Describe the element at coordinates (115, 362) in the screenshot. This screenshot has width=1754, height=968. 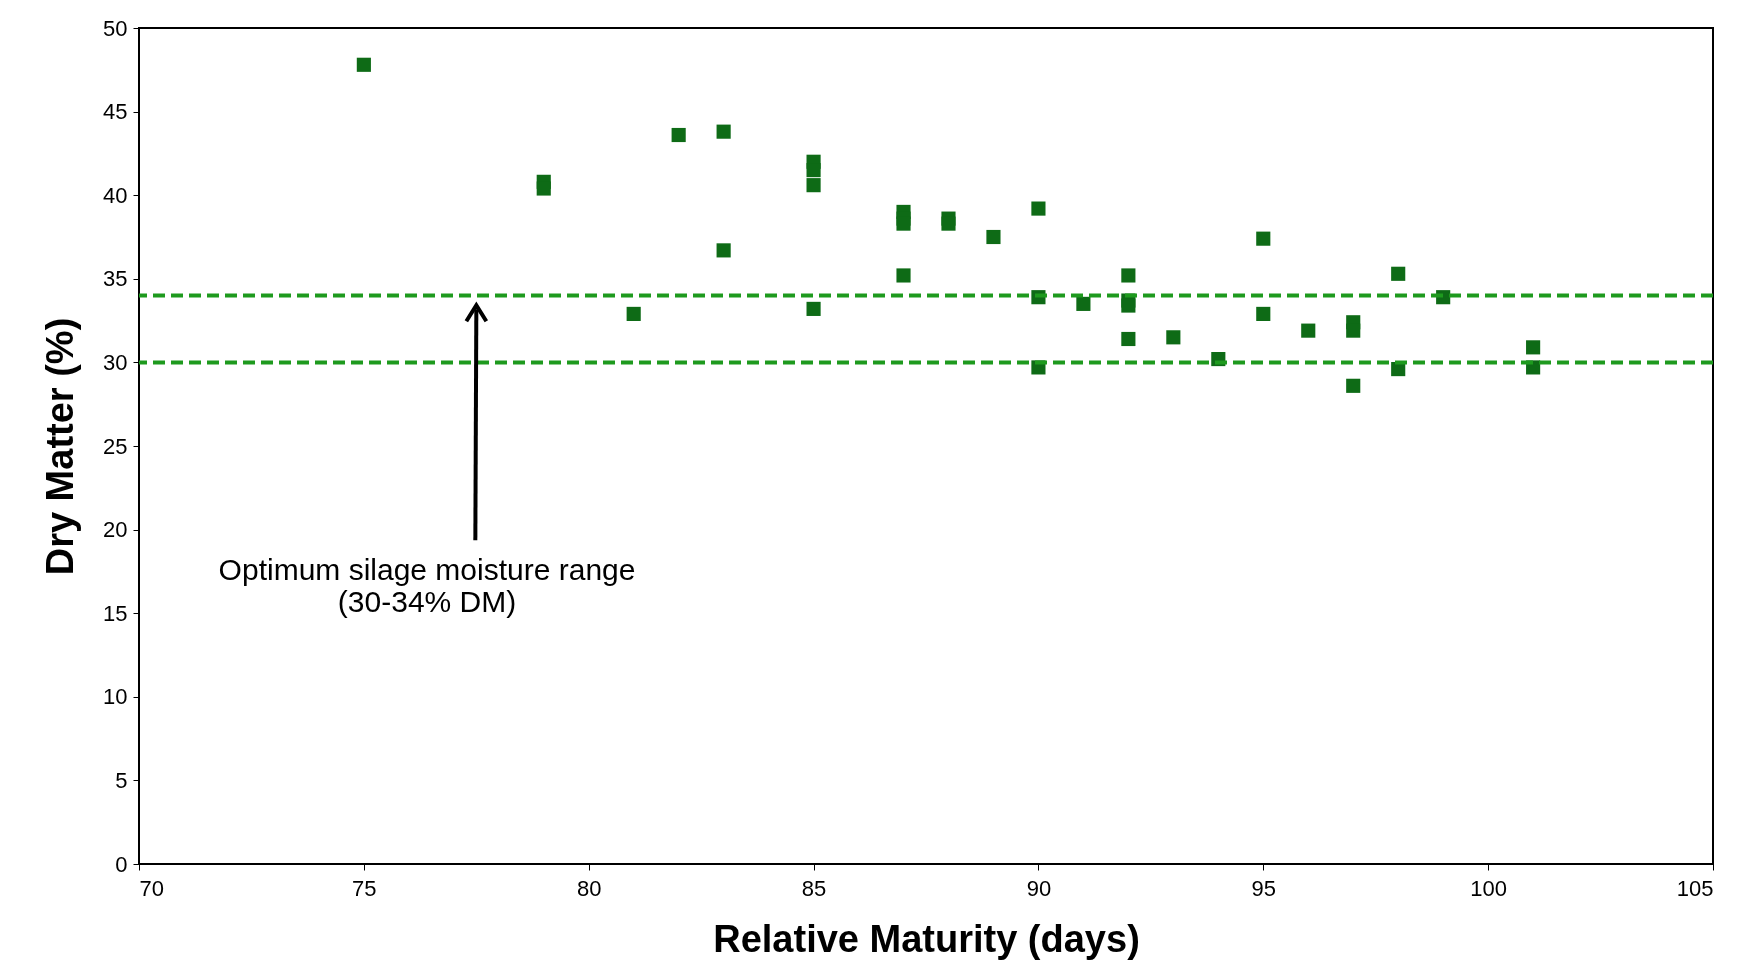
I see `y-tick-label: 30` at that location.